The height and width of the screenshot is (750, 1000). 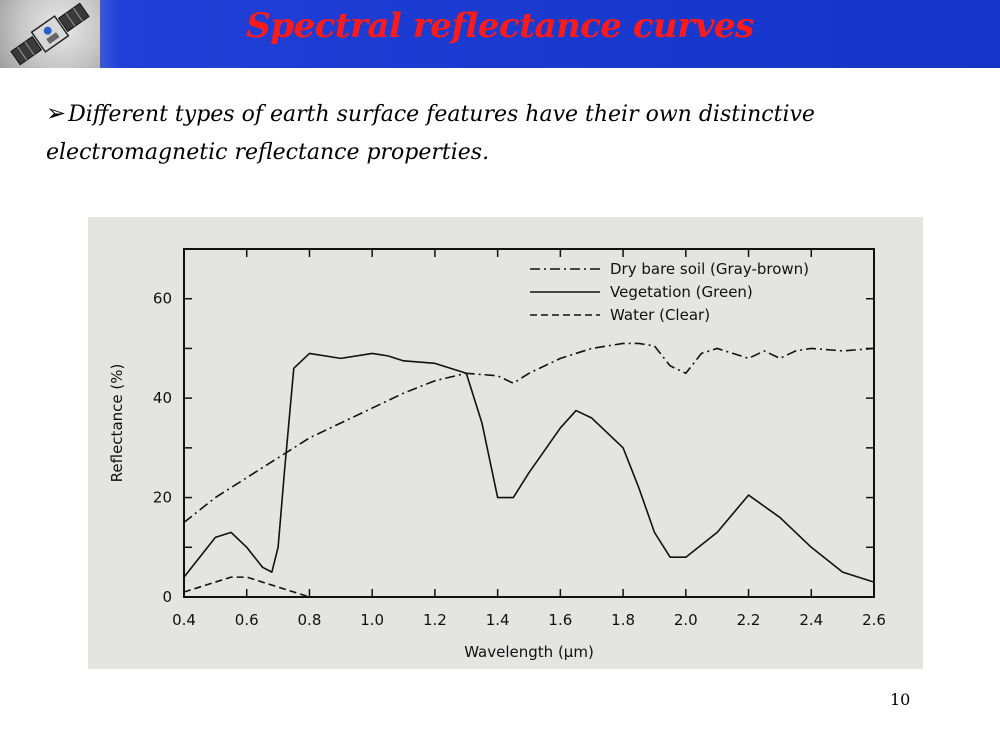 What do you see at coordinates (660, 315) in the screenshot?
I see `legend-label: Water (Clear)` at bounding box center [660, 315].